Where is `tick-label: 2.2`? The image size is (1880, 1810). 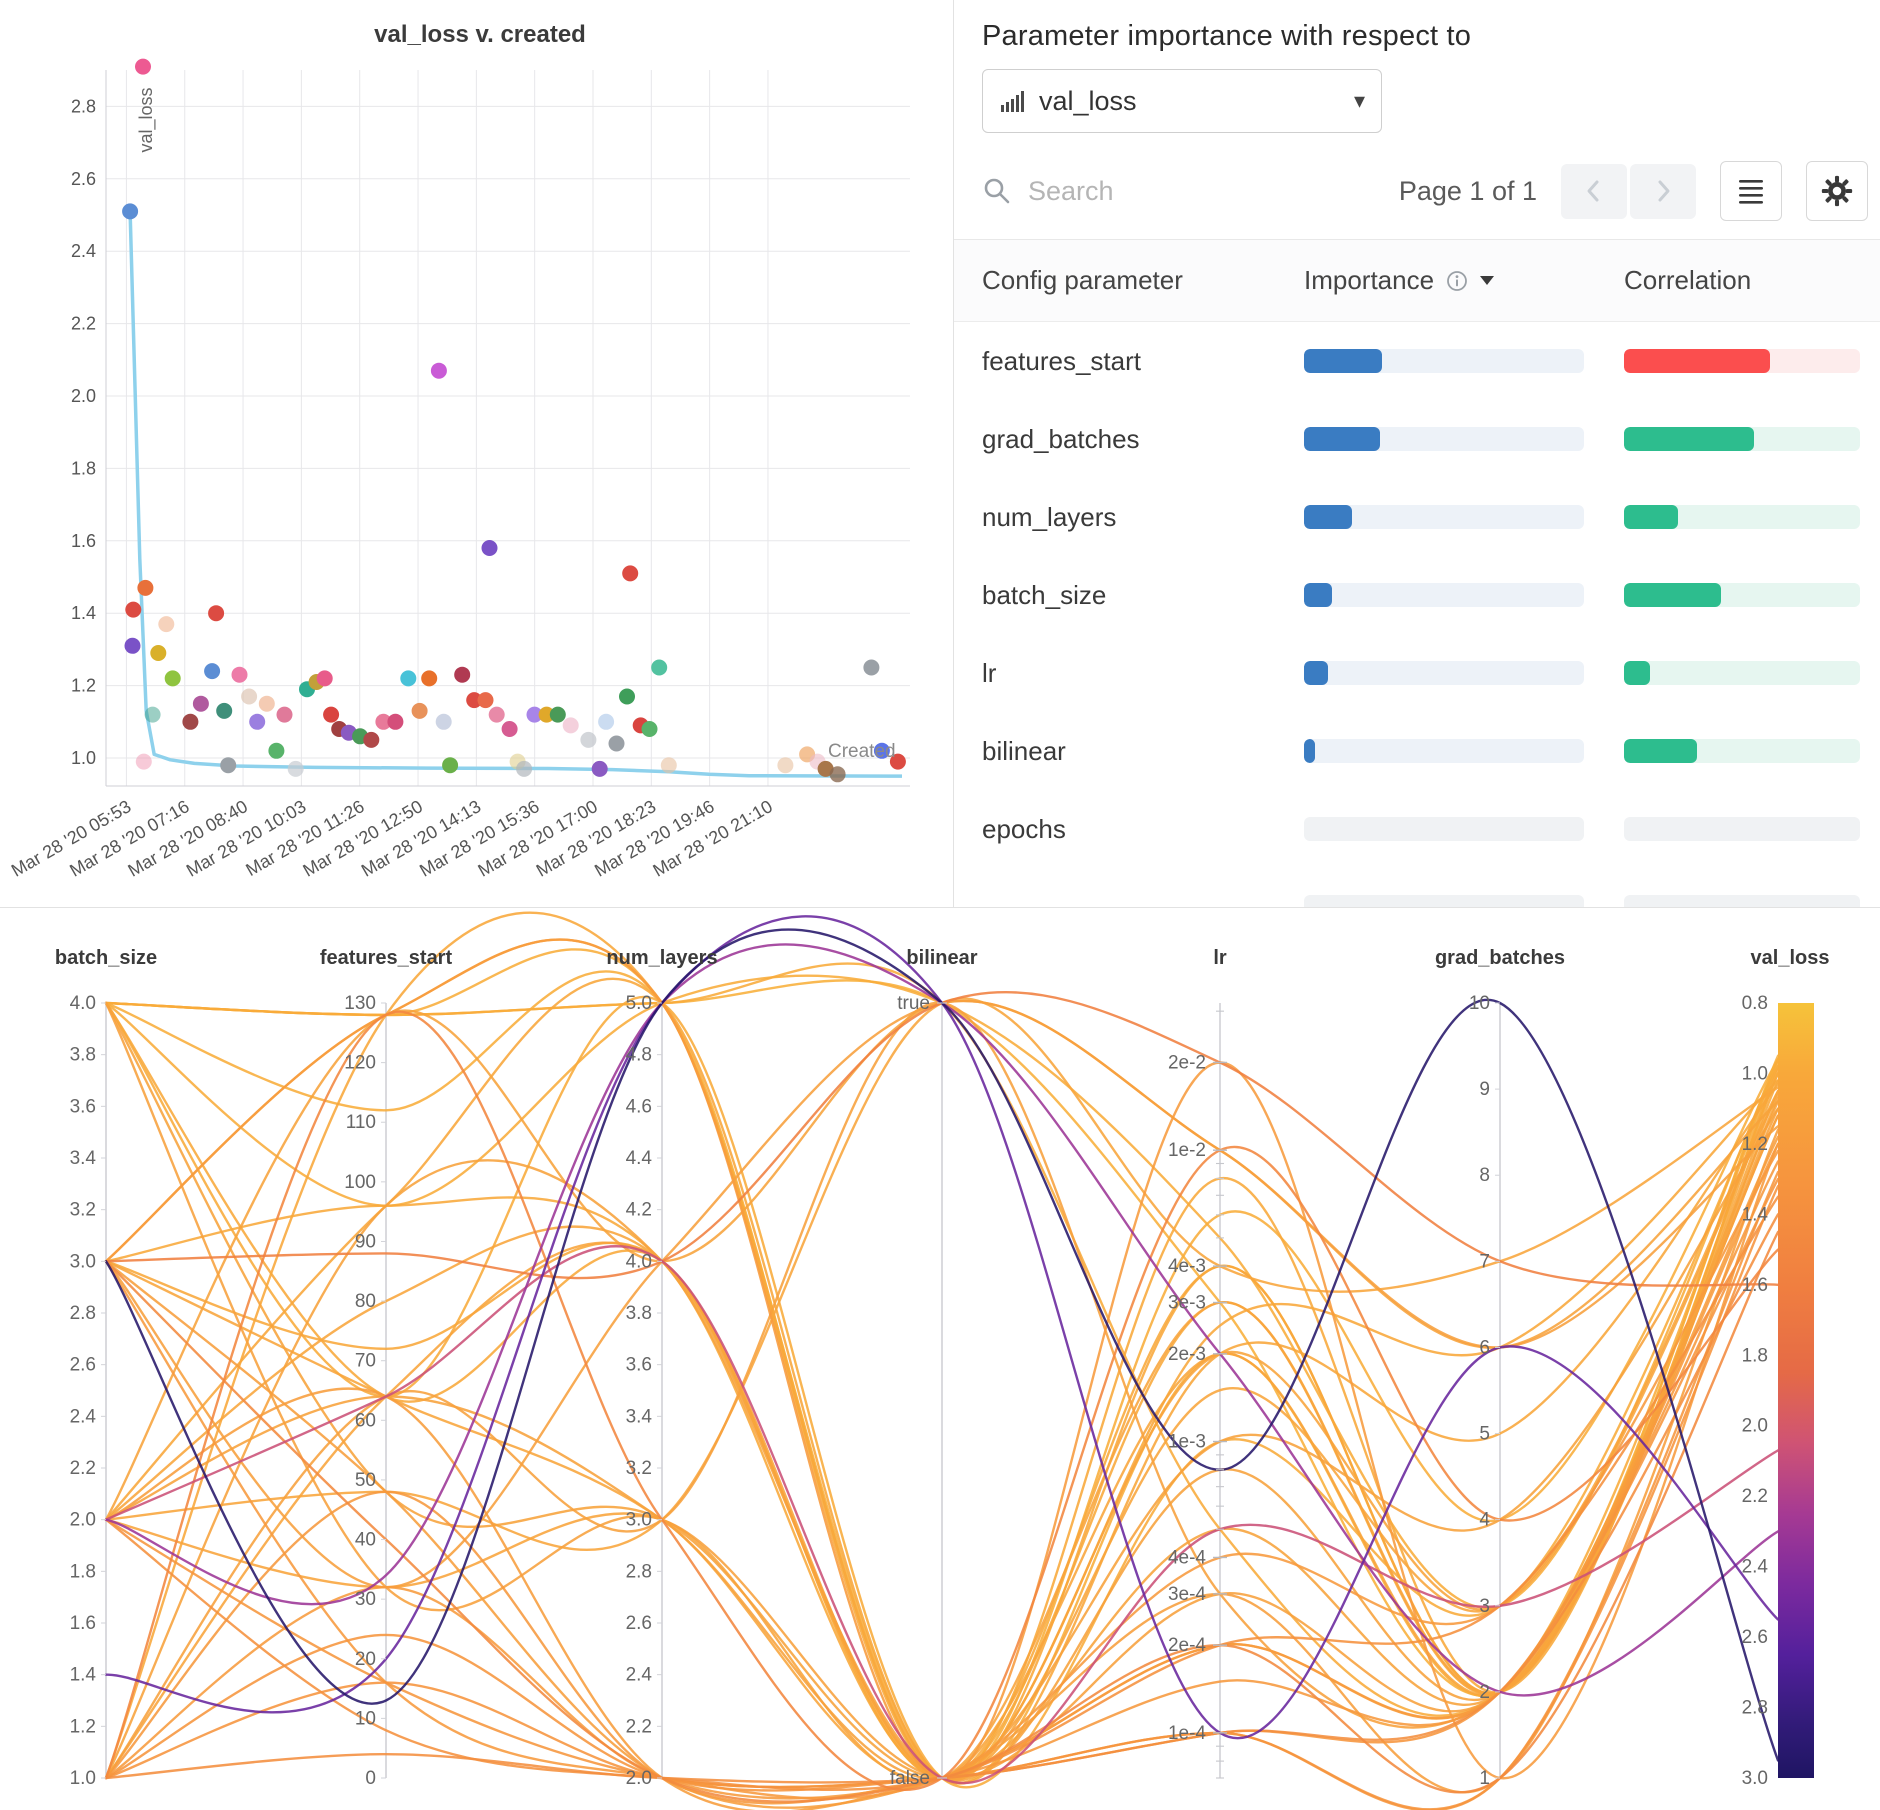
tick-label: 2.2 is located at coordinates (83, 1468).